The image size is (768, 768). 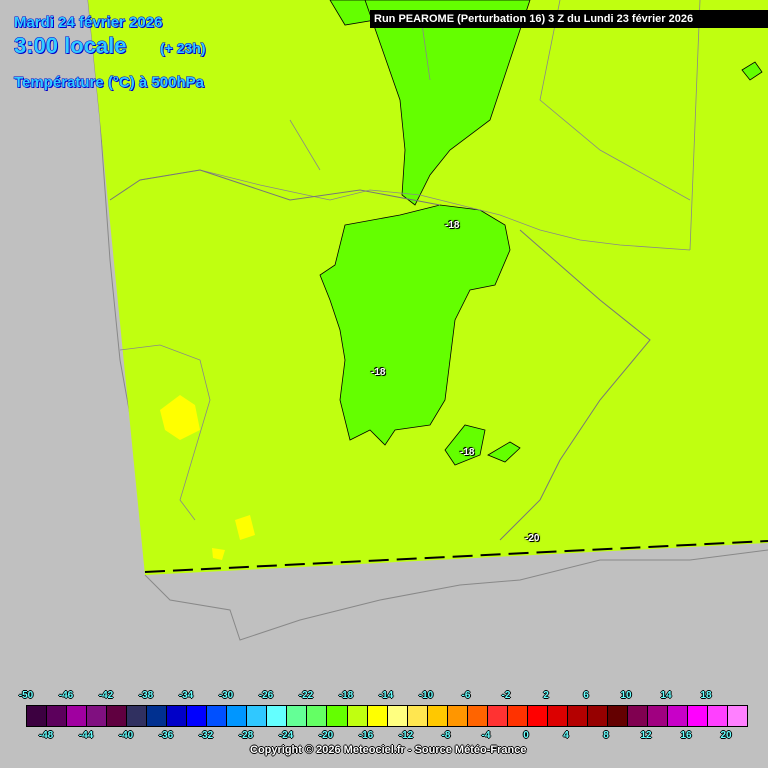 I want to click on parameter-title: Température (°C) à 500hPa, so click(x=109, y=83).